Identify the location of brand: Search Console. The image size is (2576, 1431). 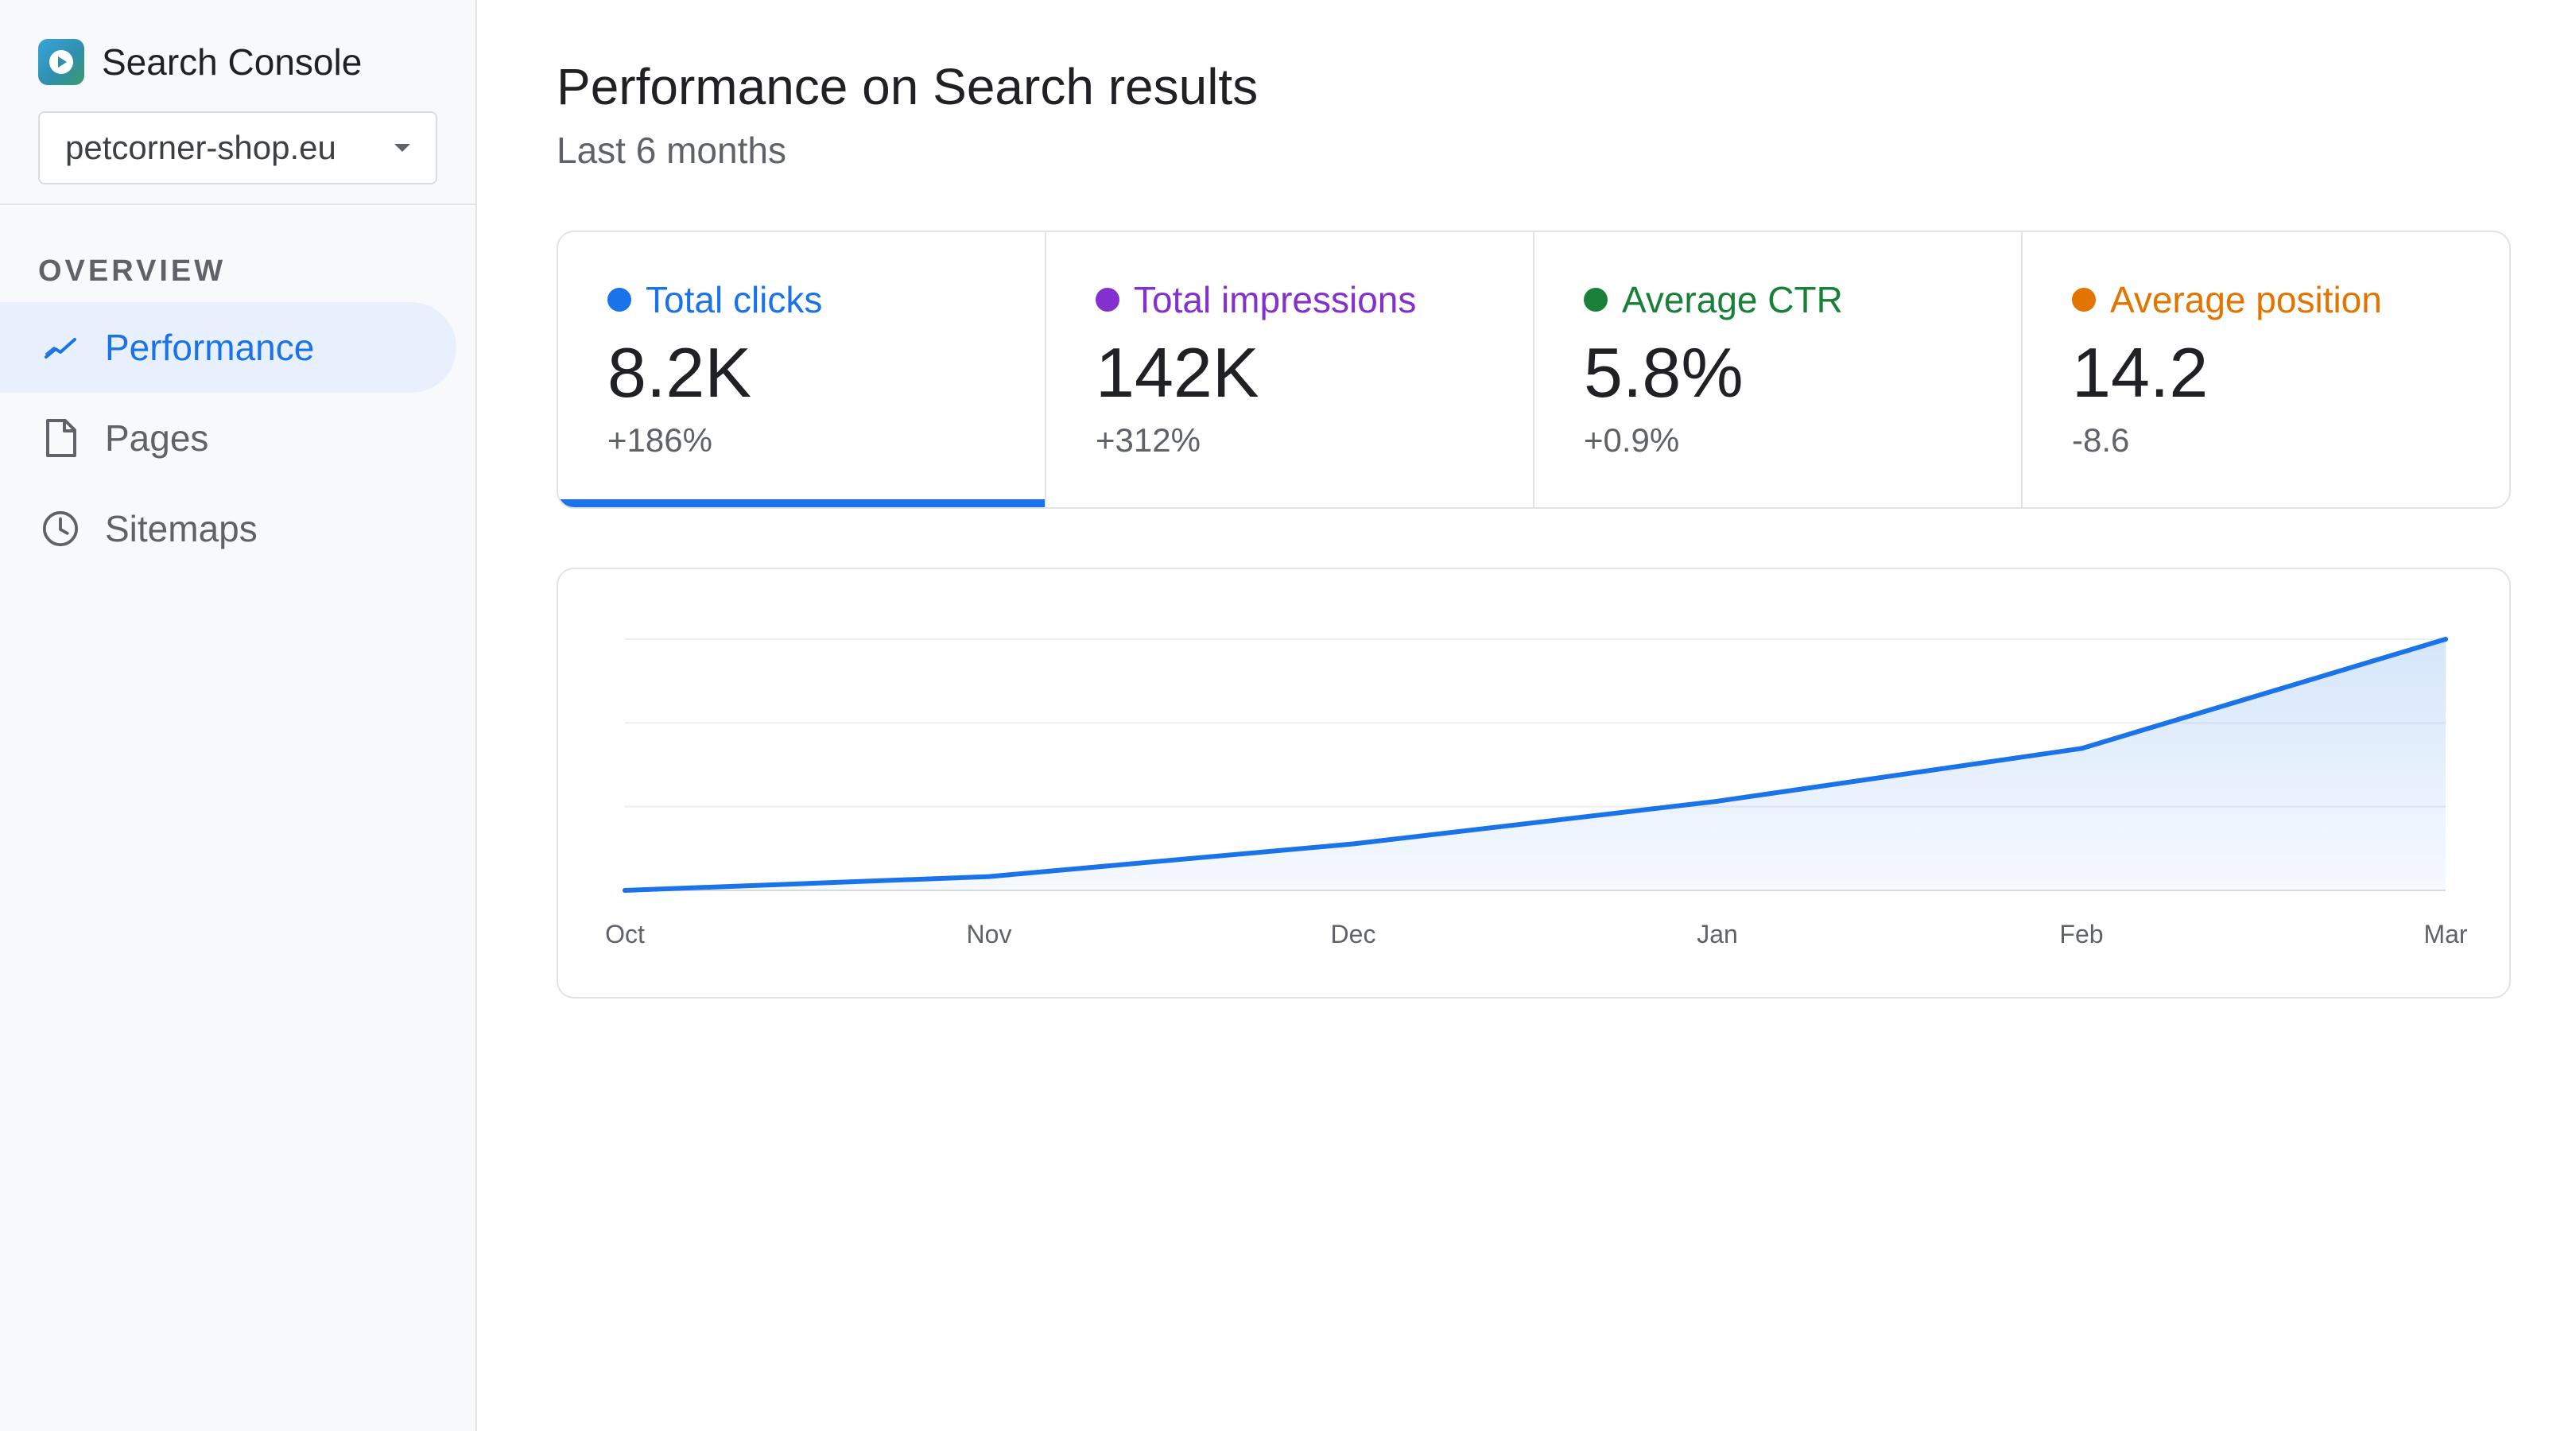
(200, 62).